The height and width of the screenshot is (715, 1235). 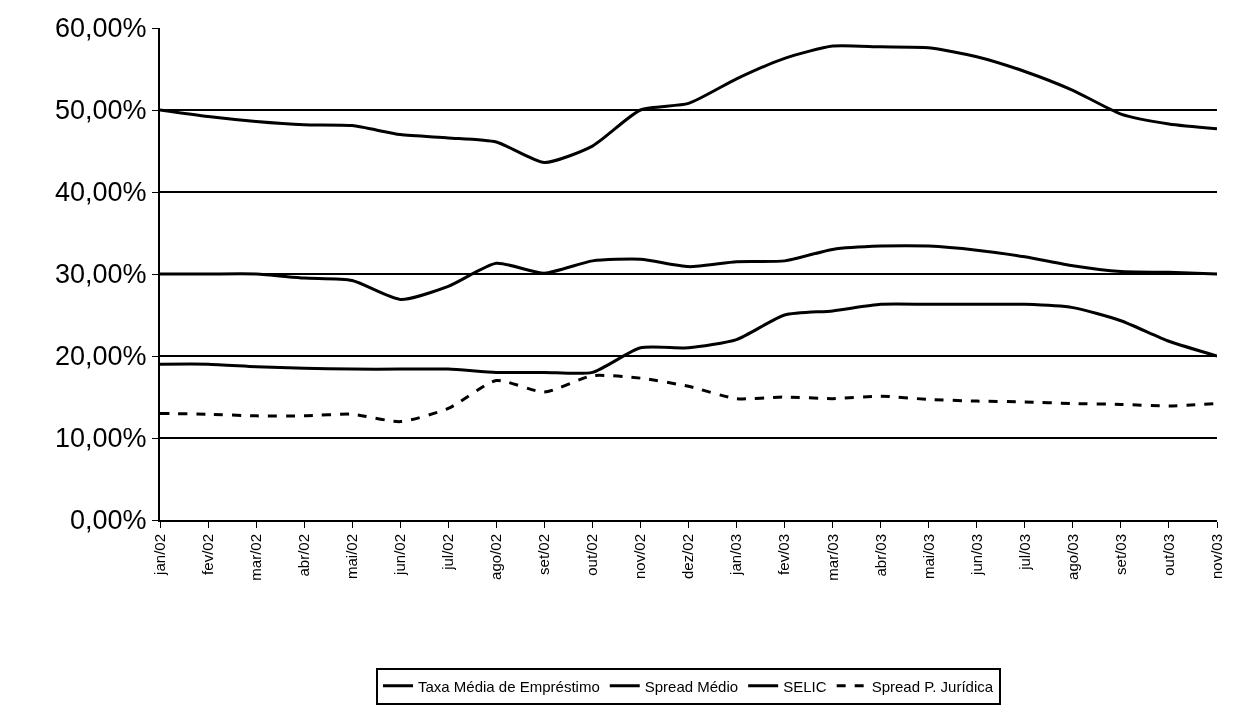 I want to click on x-tick-label: jun/03, so click(x=976, y=555).